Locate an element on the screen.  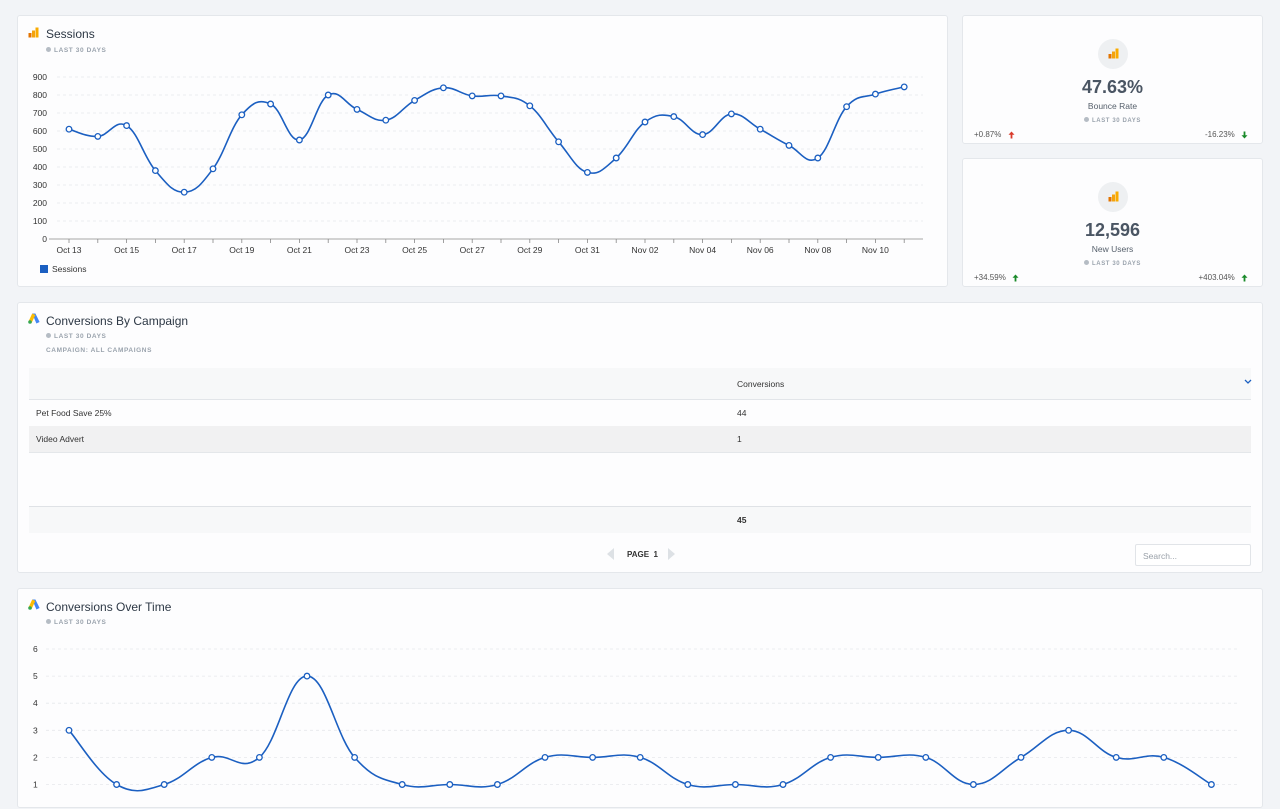
x-tick-label: Nov 04 is located at coordinates (702, 250).